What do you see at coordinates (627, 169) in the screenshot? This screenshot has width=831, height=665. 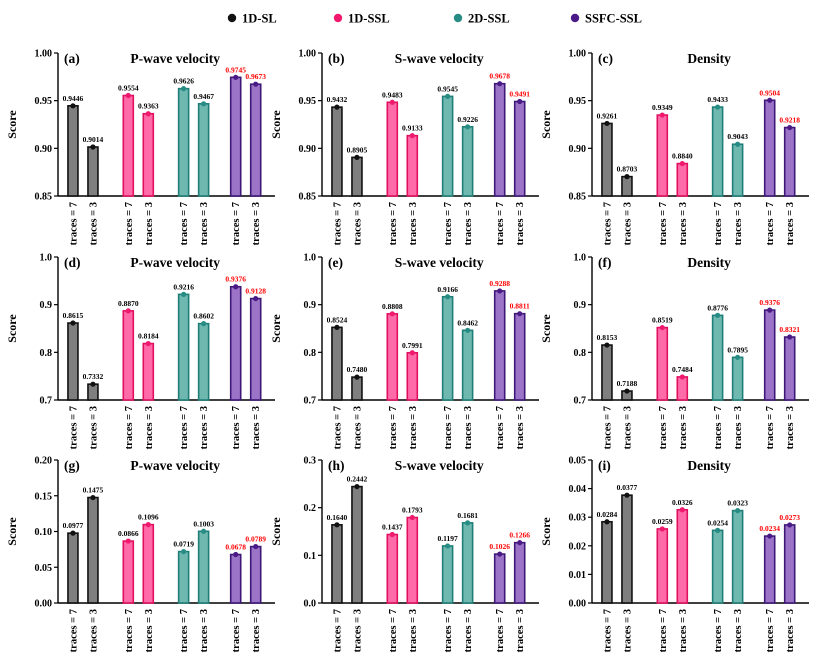 I see `data-label: 0.8703` at bounding box center [627, 169].